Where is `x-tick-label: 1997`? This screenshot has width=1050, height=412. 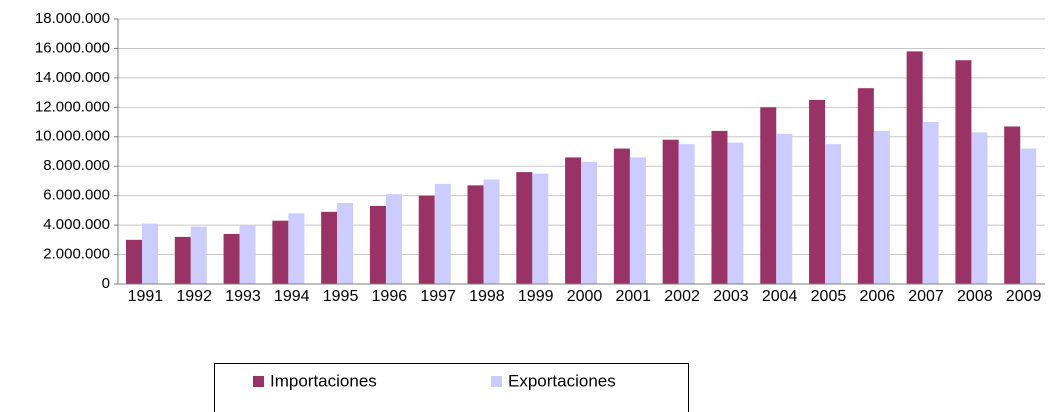
x-tick-label: 1997 is located at coordinates (438, 296).